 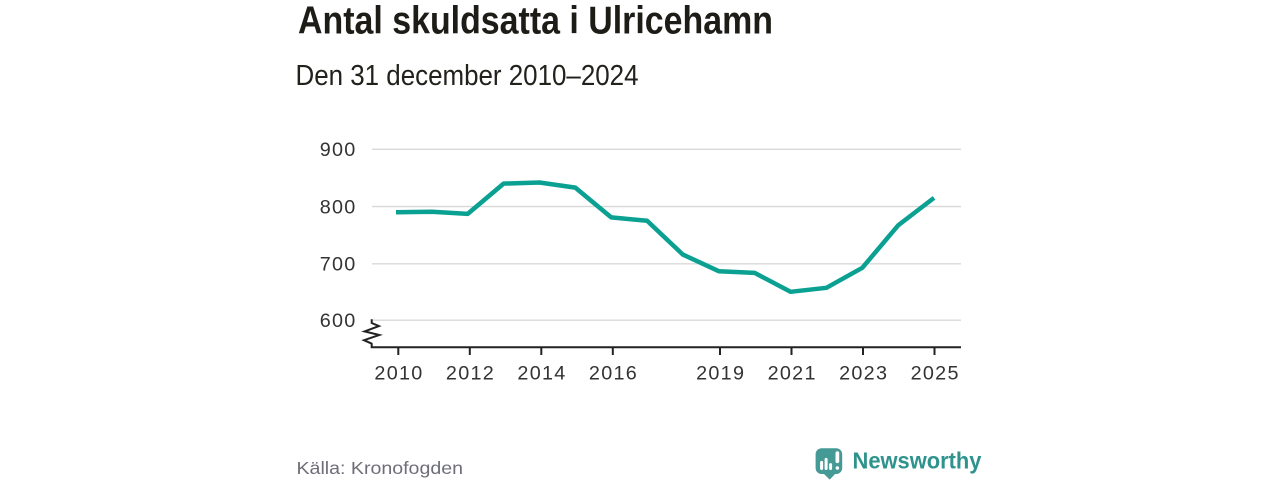 I want to click on svg-text: 900, so click(x=338, y=150).